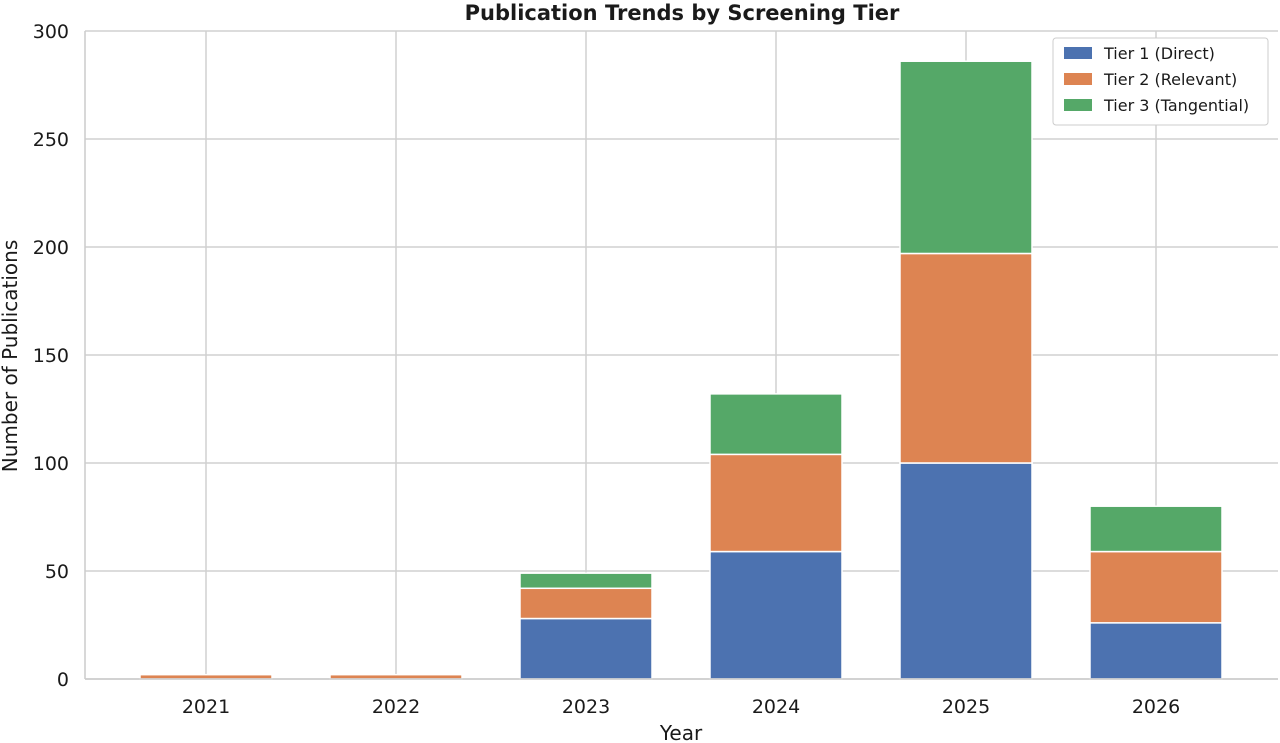  I want to click on y-tick-label: 150, so click(51, 356).